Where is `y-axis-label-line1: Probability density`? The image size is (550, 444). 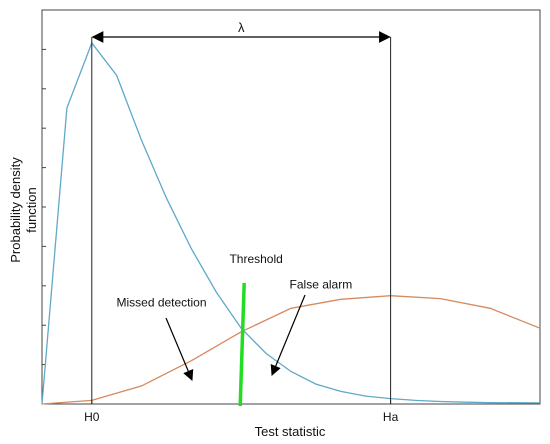 y-axis-label-line1: Probability density is located at coordinates (15, 210).